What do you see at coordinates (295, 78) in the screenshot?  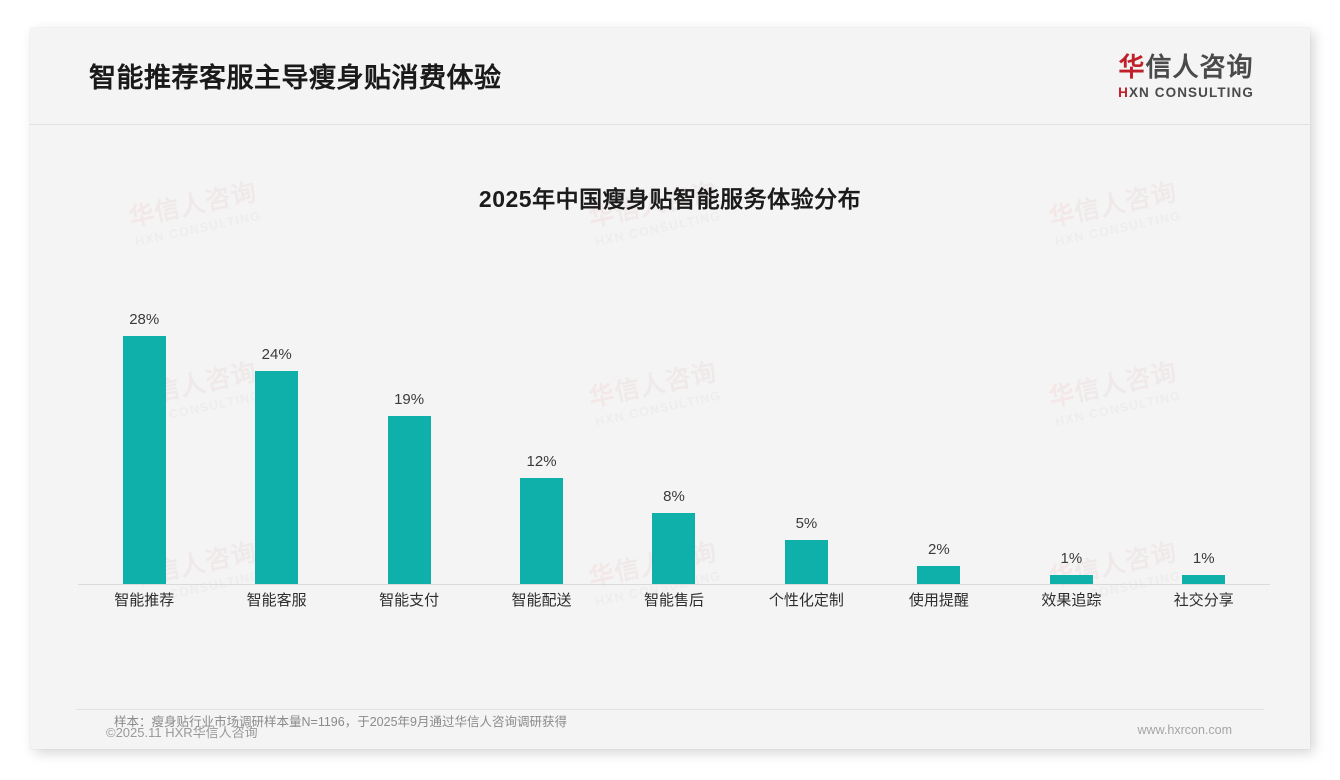 I see `page-title: 智能推荐客服主导瘦身贴消费体验` at bounding box center [295, 78].